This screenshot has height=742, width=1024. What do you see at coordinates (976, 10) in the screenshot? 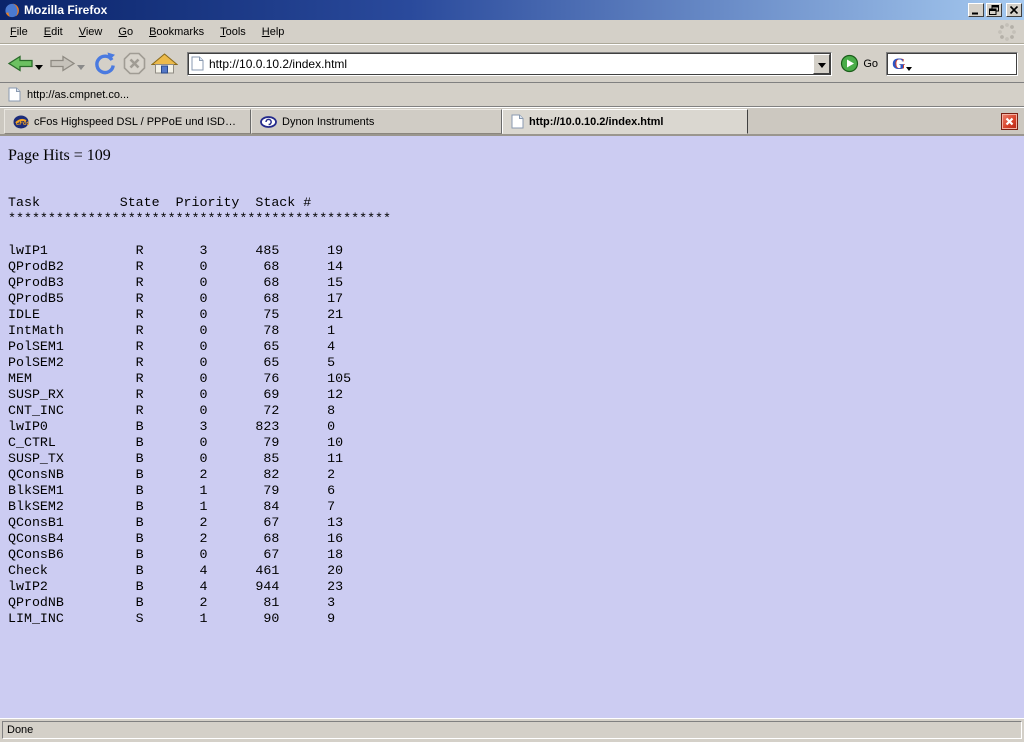
I see `minimize-button` at bounding box center [976, 10].